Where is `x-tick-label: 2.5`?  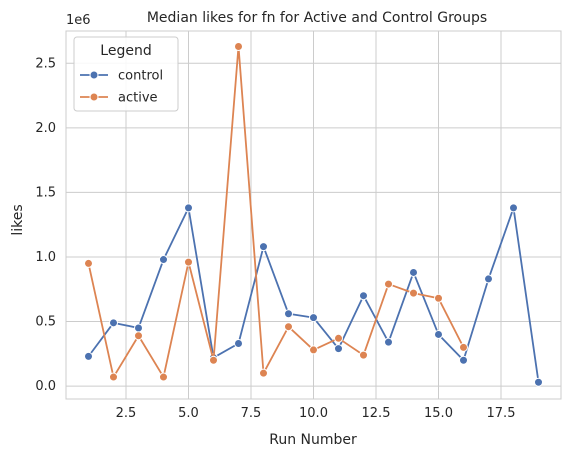 x-tick-label: 2.5 is located at coordinates (126, 413).